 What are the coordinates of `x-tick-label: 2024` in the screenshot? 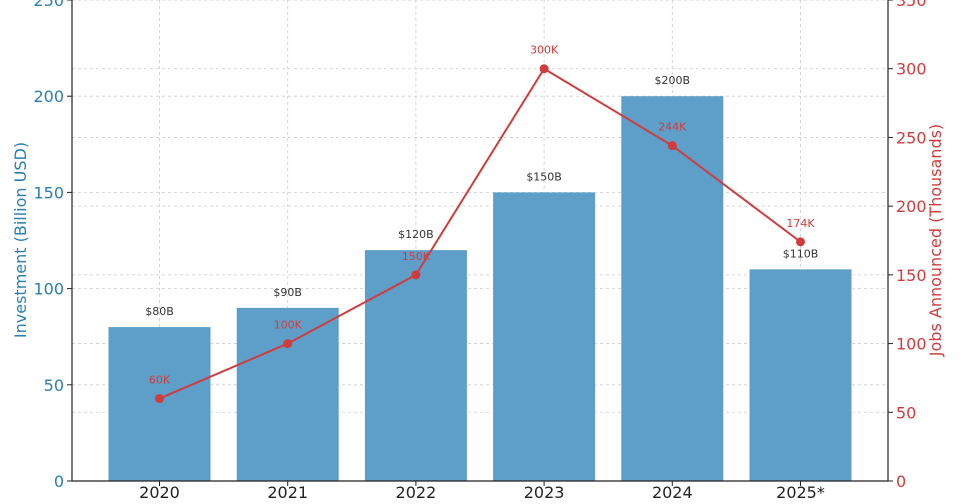 It's located at (672, 491).